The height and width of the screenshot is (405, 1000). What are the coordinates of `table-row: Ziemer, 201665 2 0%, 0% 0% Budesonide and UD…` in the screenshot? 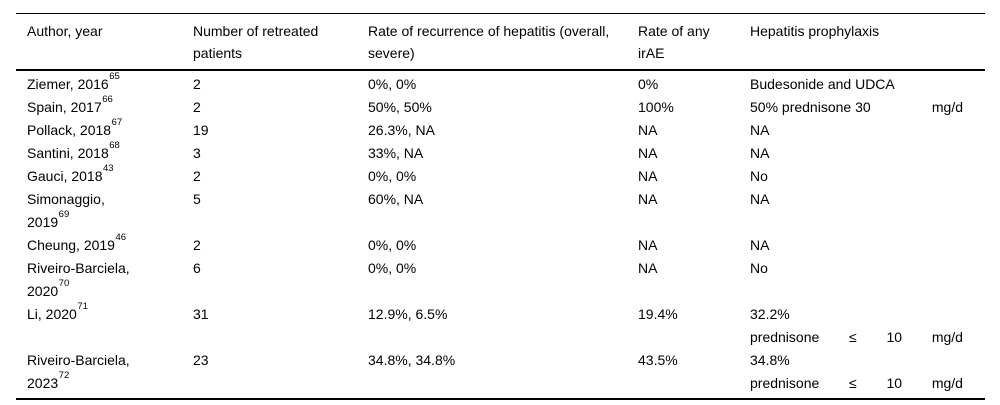 It's located at (500, 83).